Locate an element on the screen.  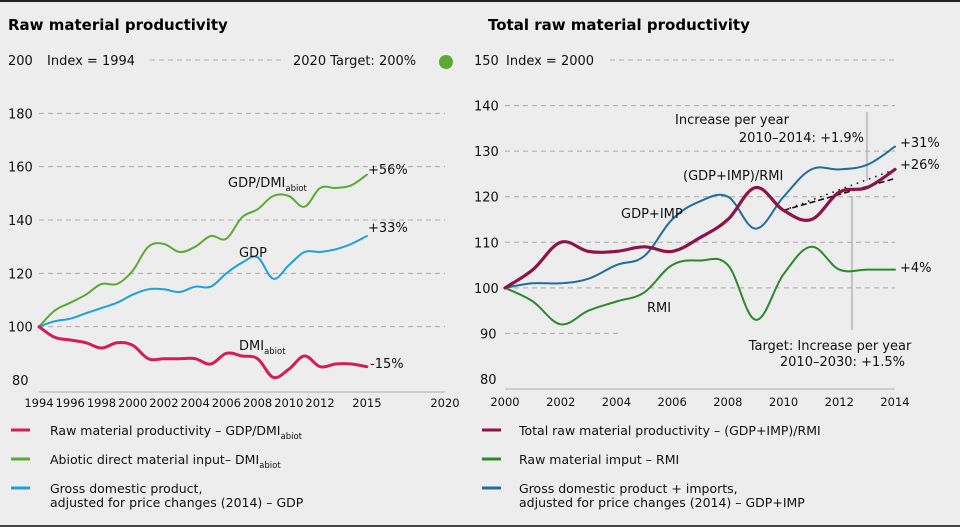
annotation-increase-value: 2010–2014: +1.9% is located at coordinates (801, 138).